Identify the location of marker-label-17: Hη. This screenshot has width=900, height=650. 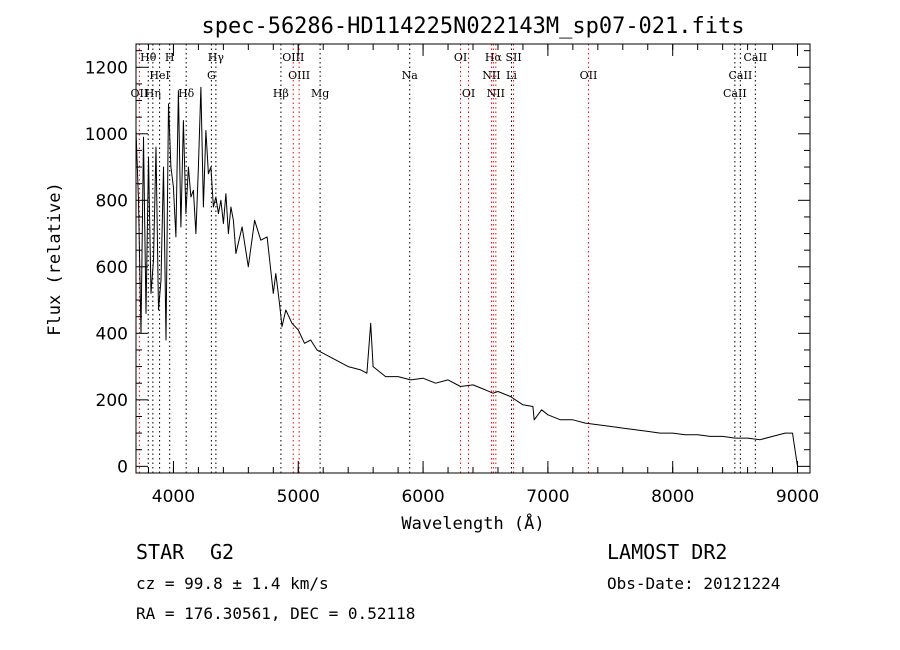
(153, 93).